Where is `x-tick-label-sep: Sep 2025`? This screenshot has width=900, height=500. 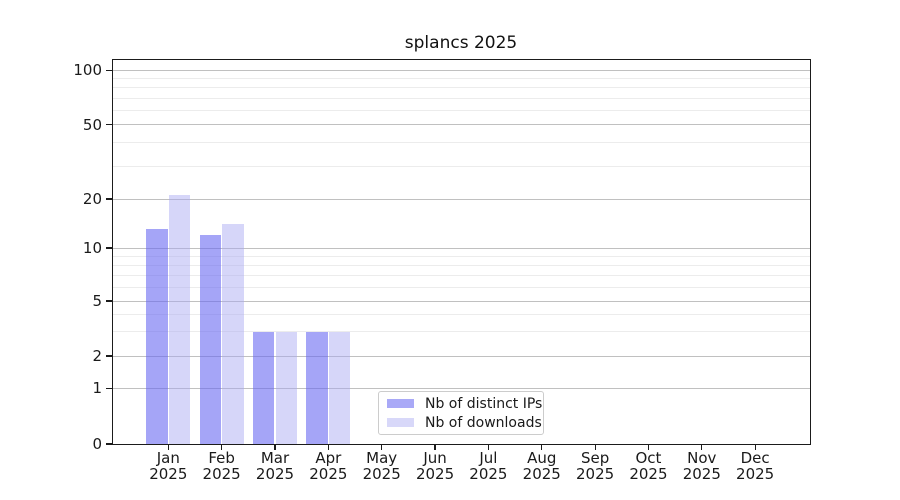
x-tick-label-sep: Sep 2025 is located at coordinates (595, 466).